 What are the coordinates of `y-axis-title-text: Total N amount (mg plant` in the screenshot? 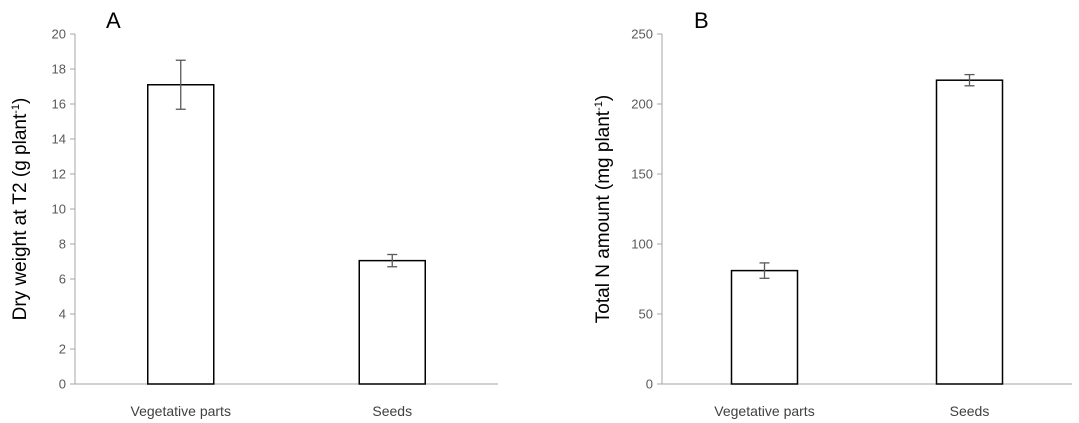 It's located at (603, 216).